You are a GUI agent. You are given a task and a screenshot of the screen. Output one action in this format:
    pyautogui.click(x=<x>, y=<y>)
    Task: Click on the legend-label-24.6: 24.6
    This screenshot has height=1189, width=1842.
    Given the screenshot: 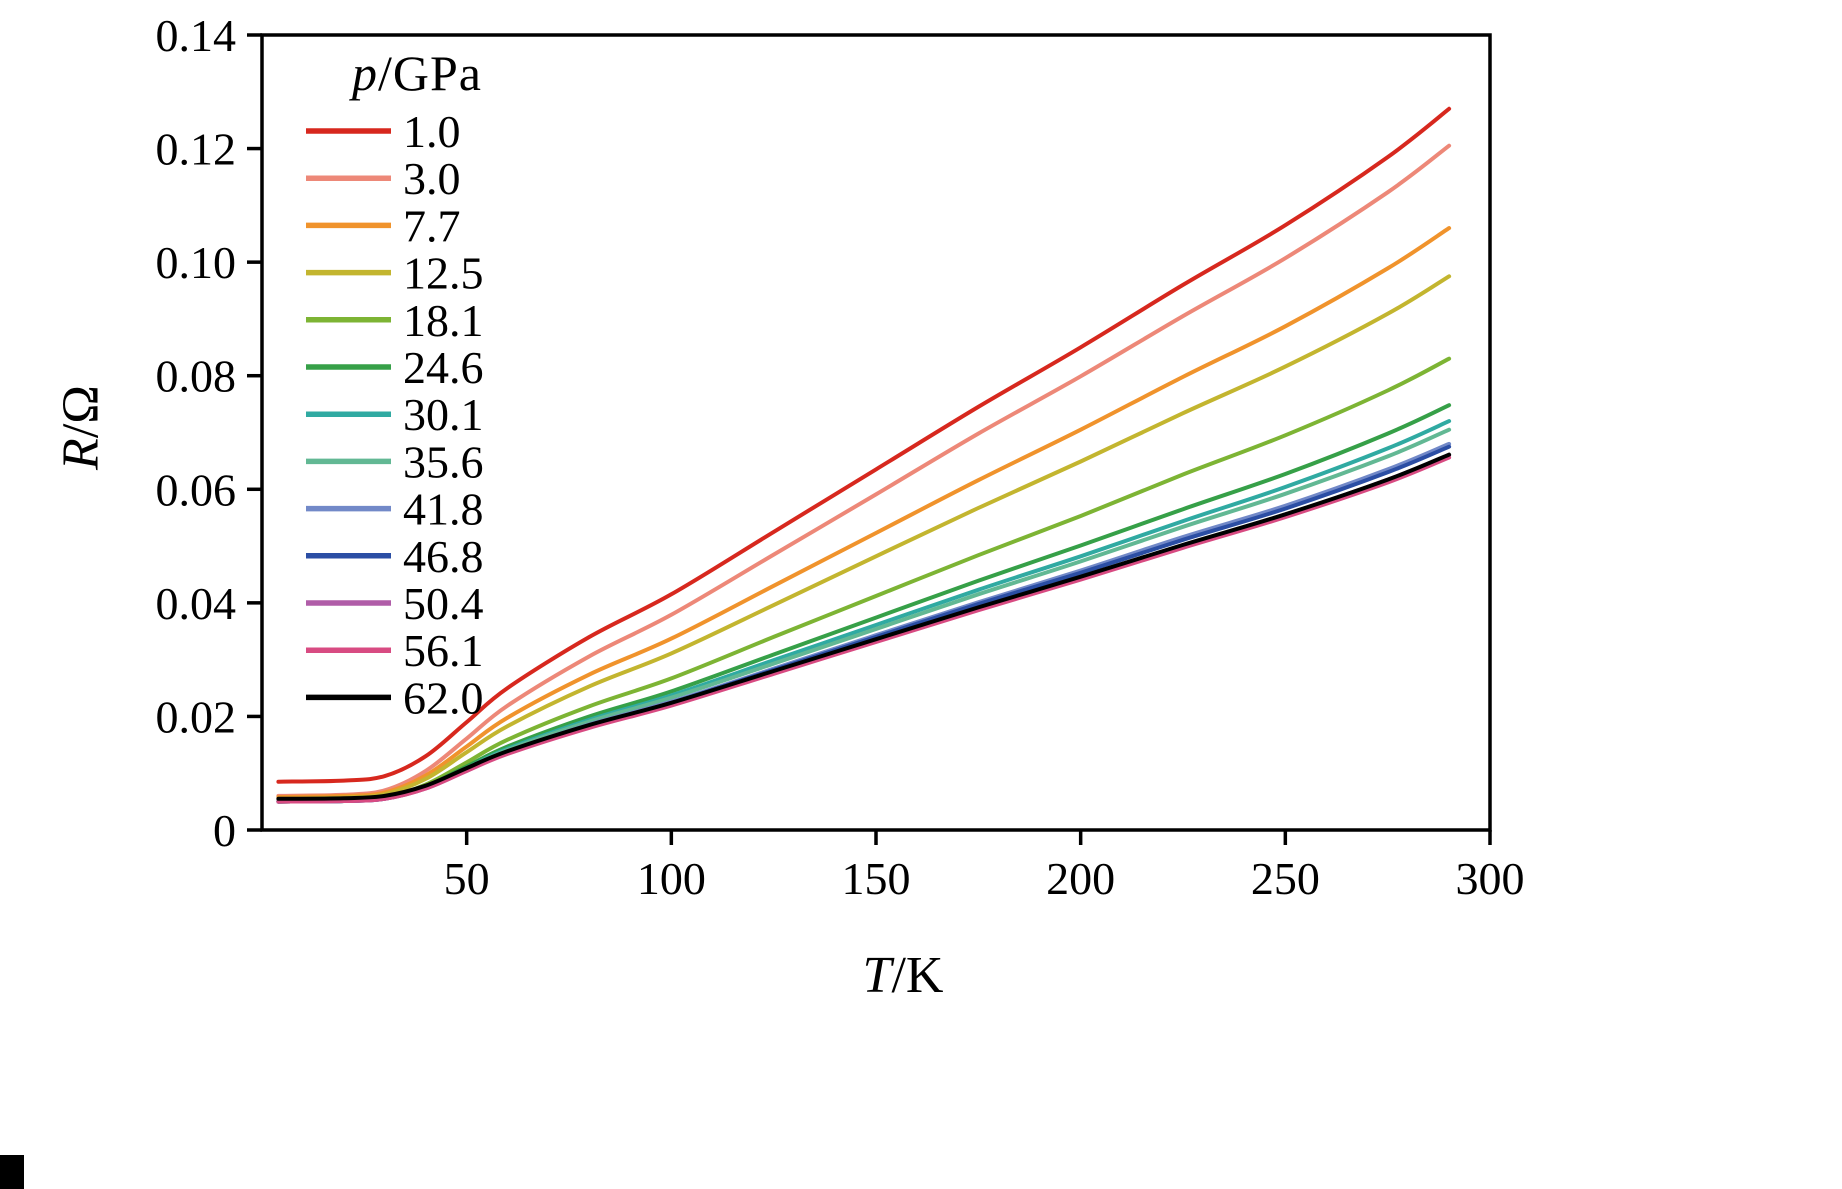 What is the action you would take?
    pyautogui.click(x=443, y=367)
    